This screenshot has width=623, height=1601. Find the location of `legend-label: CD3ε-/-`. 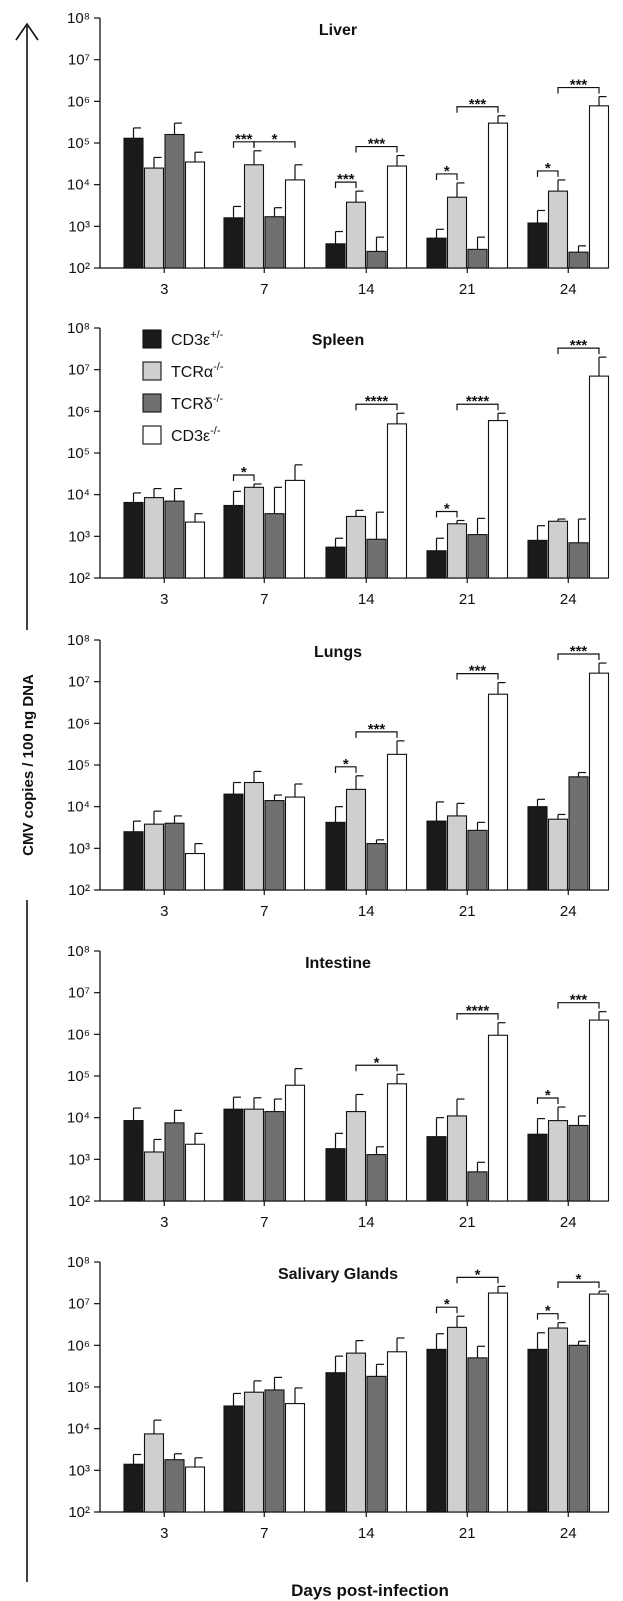

legend-label: CD3ε-/- is located at coordinates (196, 435).